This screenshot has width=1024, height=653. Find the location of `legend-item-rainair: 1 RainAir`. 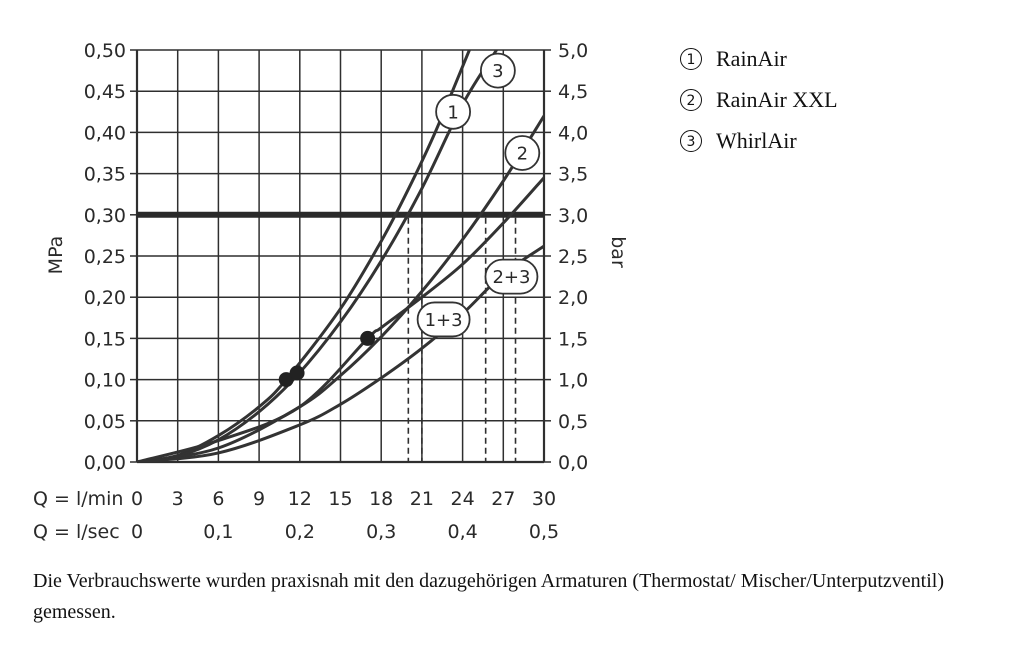

legend-item-rainair: 1 RainAir is located at coordinates (759, 62).